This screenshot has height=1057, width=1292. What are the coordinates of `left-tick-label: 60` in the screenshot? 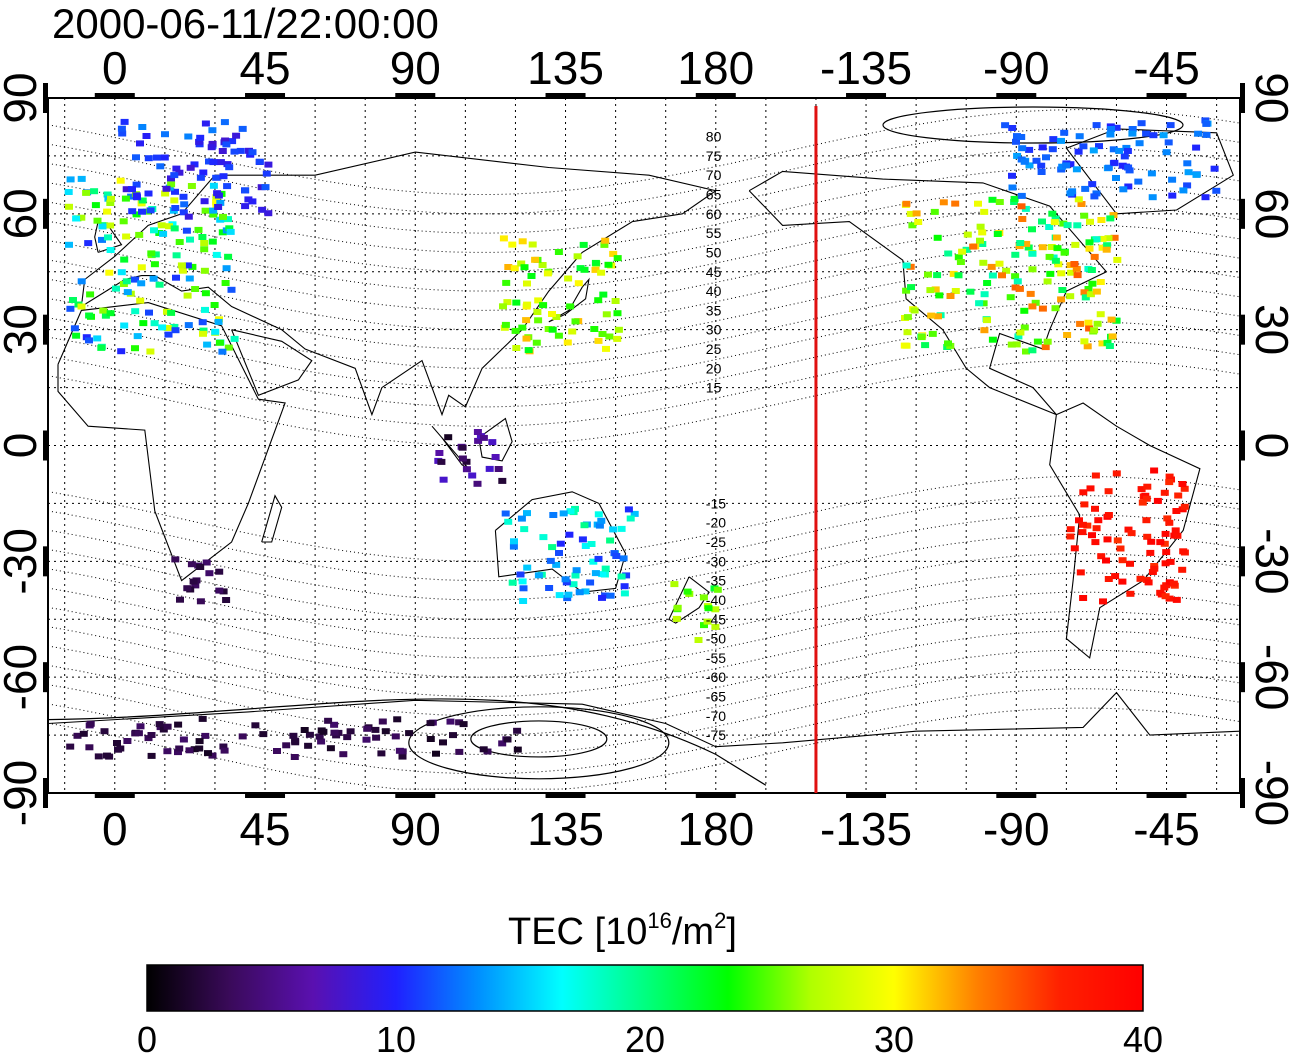 It's located at (23, 213).